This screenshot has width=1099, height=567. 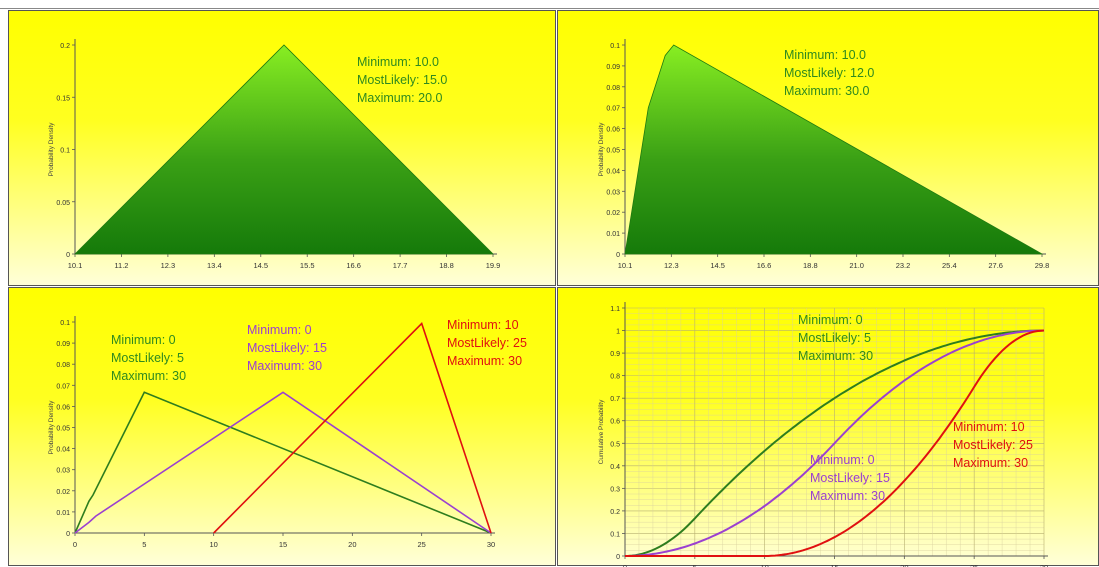 I want to click on x-tick-label: 29.8, so click(x=1042, y=265).